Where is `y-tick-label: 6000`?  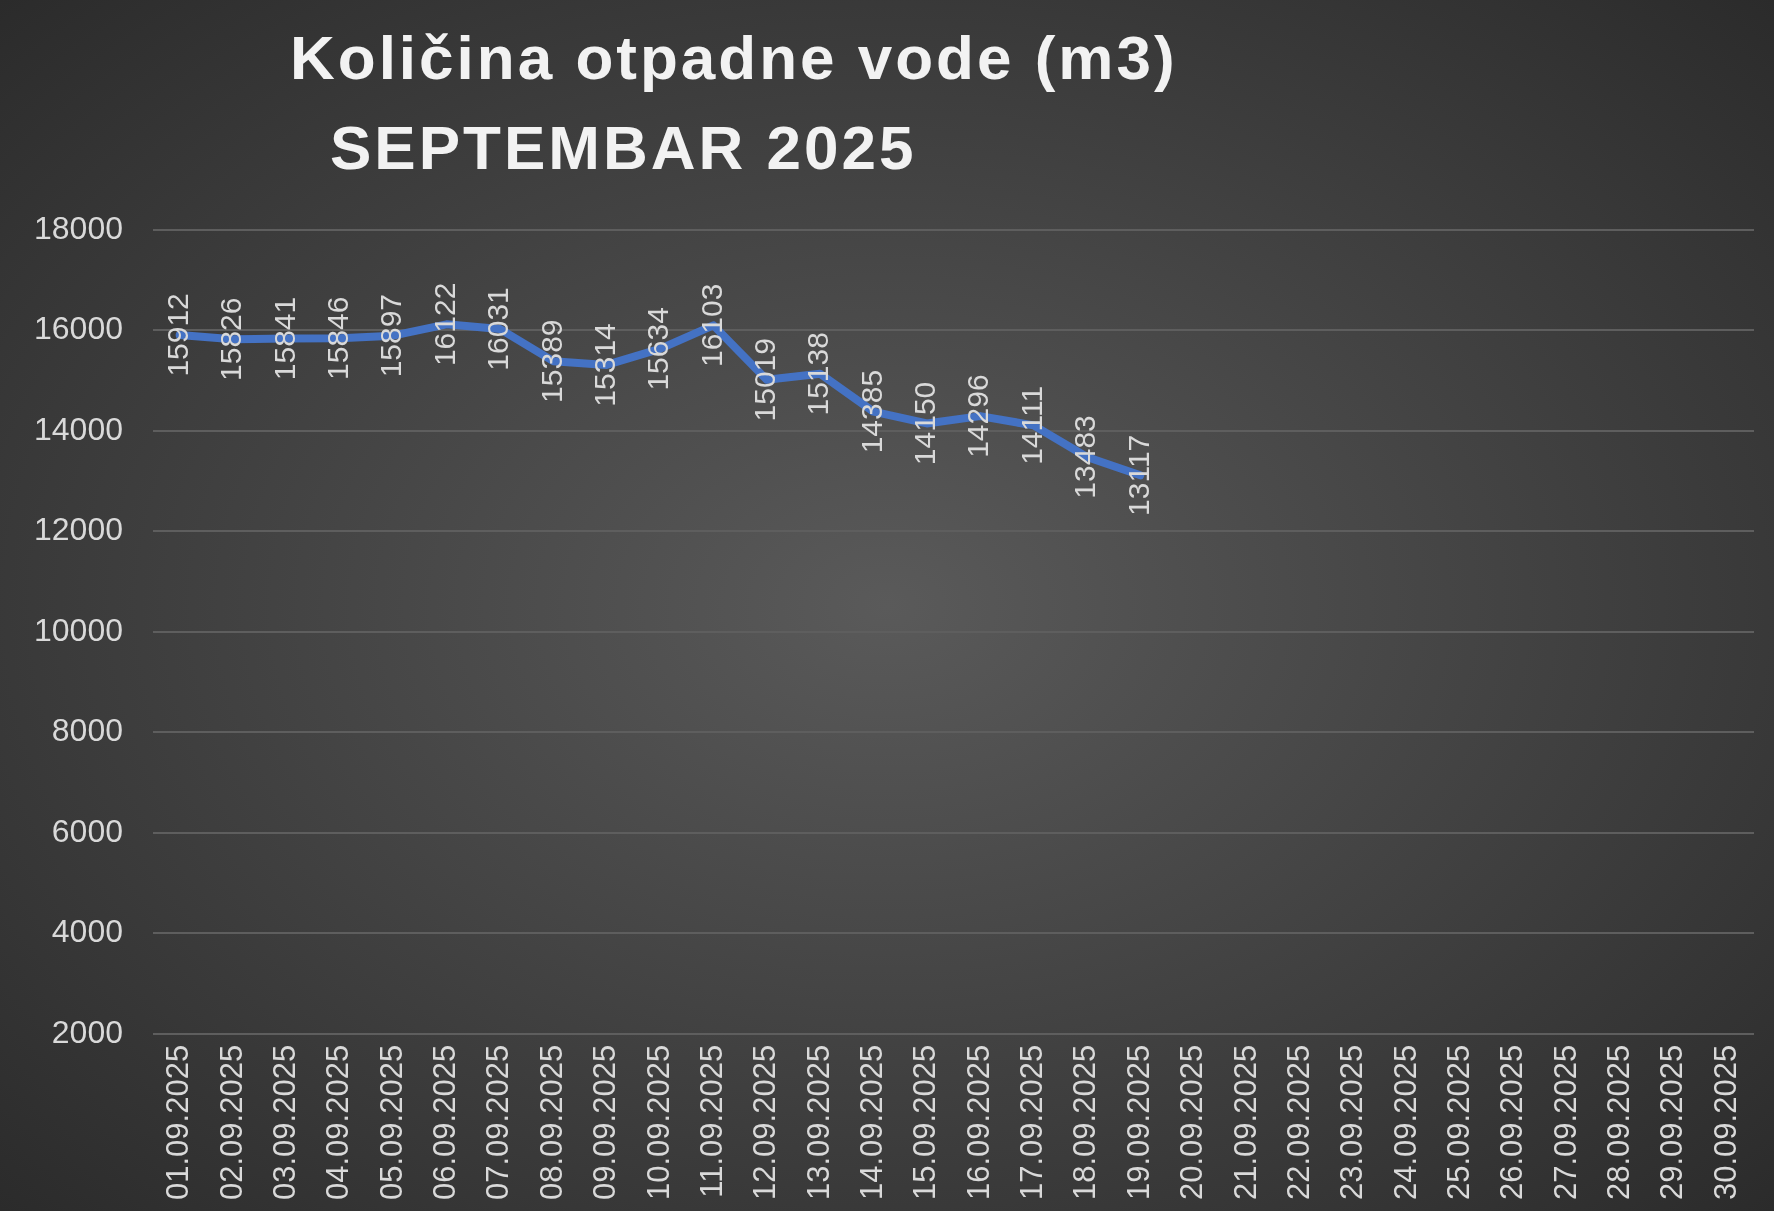 y-tick-label: 6000 is located at coordinates (87, 830).